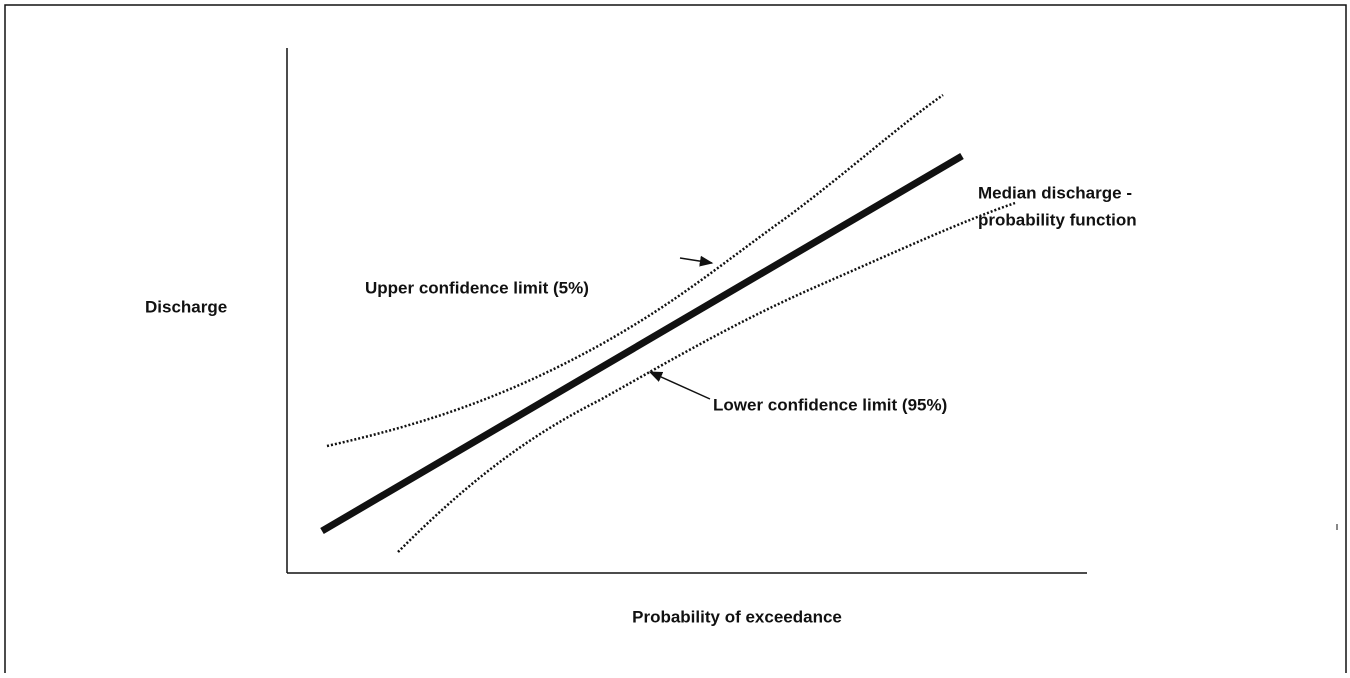  Describe the element at coordinates (696, 261) in the screenshot. I see `upper-arrow` at that location.